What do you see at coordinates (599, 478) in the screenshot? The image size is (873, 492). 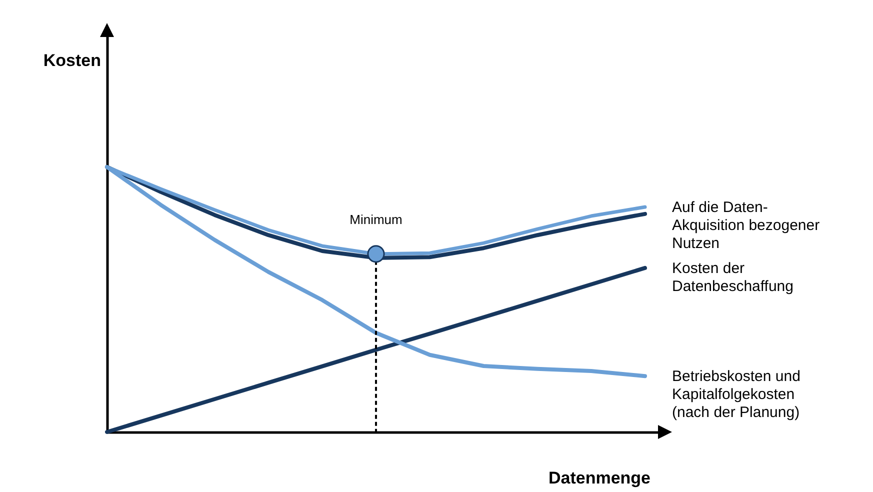 I see `x-axis-title: Datenmenge` at bounding box center [599, 478].